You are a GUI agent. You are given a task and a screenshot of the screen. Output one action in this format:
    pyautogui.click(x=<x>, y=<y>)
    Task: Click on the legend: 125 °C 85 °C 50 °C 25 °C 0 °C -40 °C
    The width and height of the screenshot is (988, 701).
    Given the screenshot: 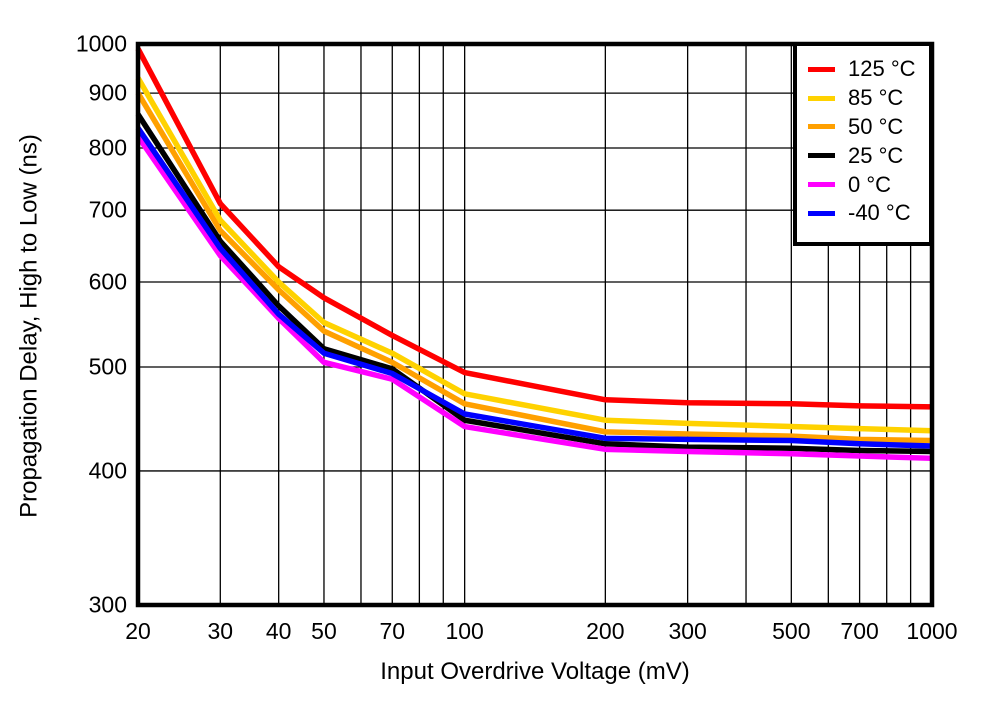 What is the action you would take?
    pyautogui.click(x=863, y=144)
    